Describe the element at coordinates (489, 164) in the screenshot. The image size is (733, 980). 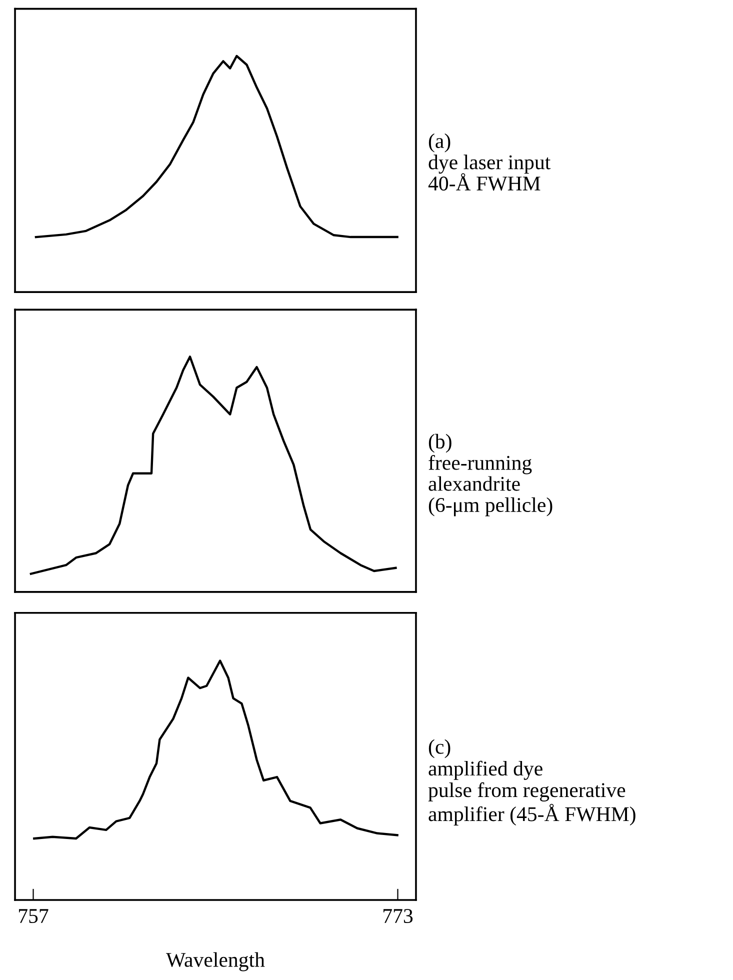
I see `text: dye laser input` at that location.